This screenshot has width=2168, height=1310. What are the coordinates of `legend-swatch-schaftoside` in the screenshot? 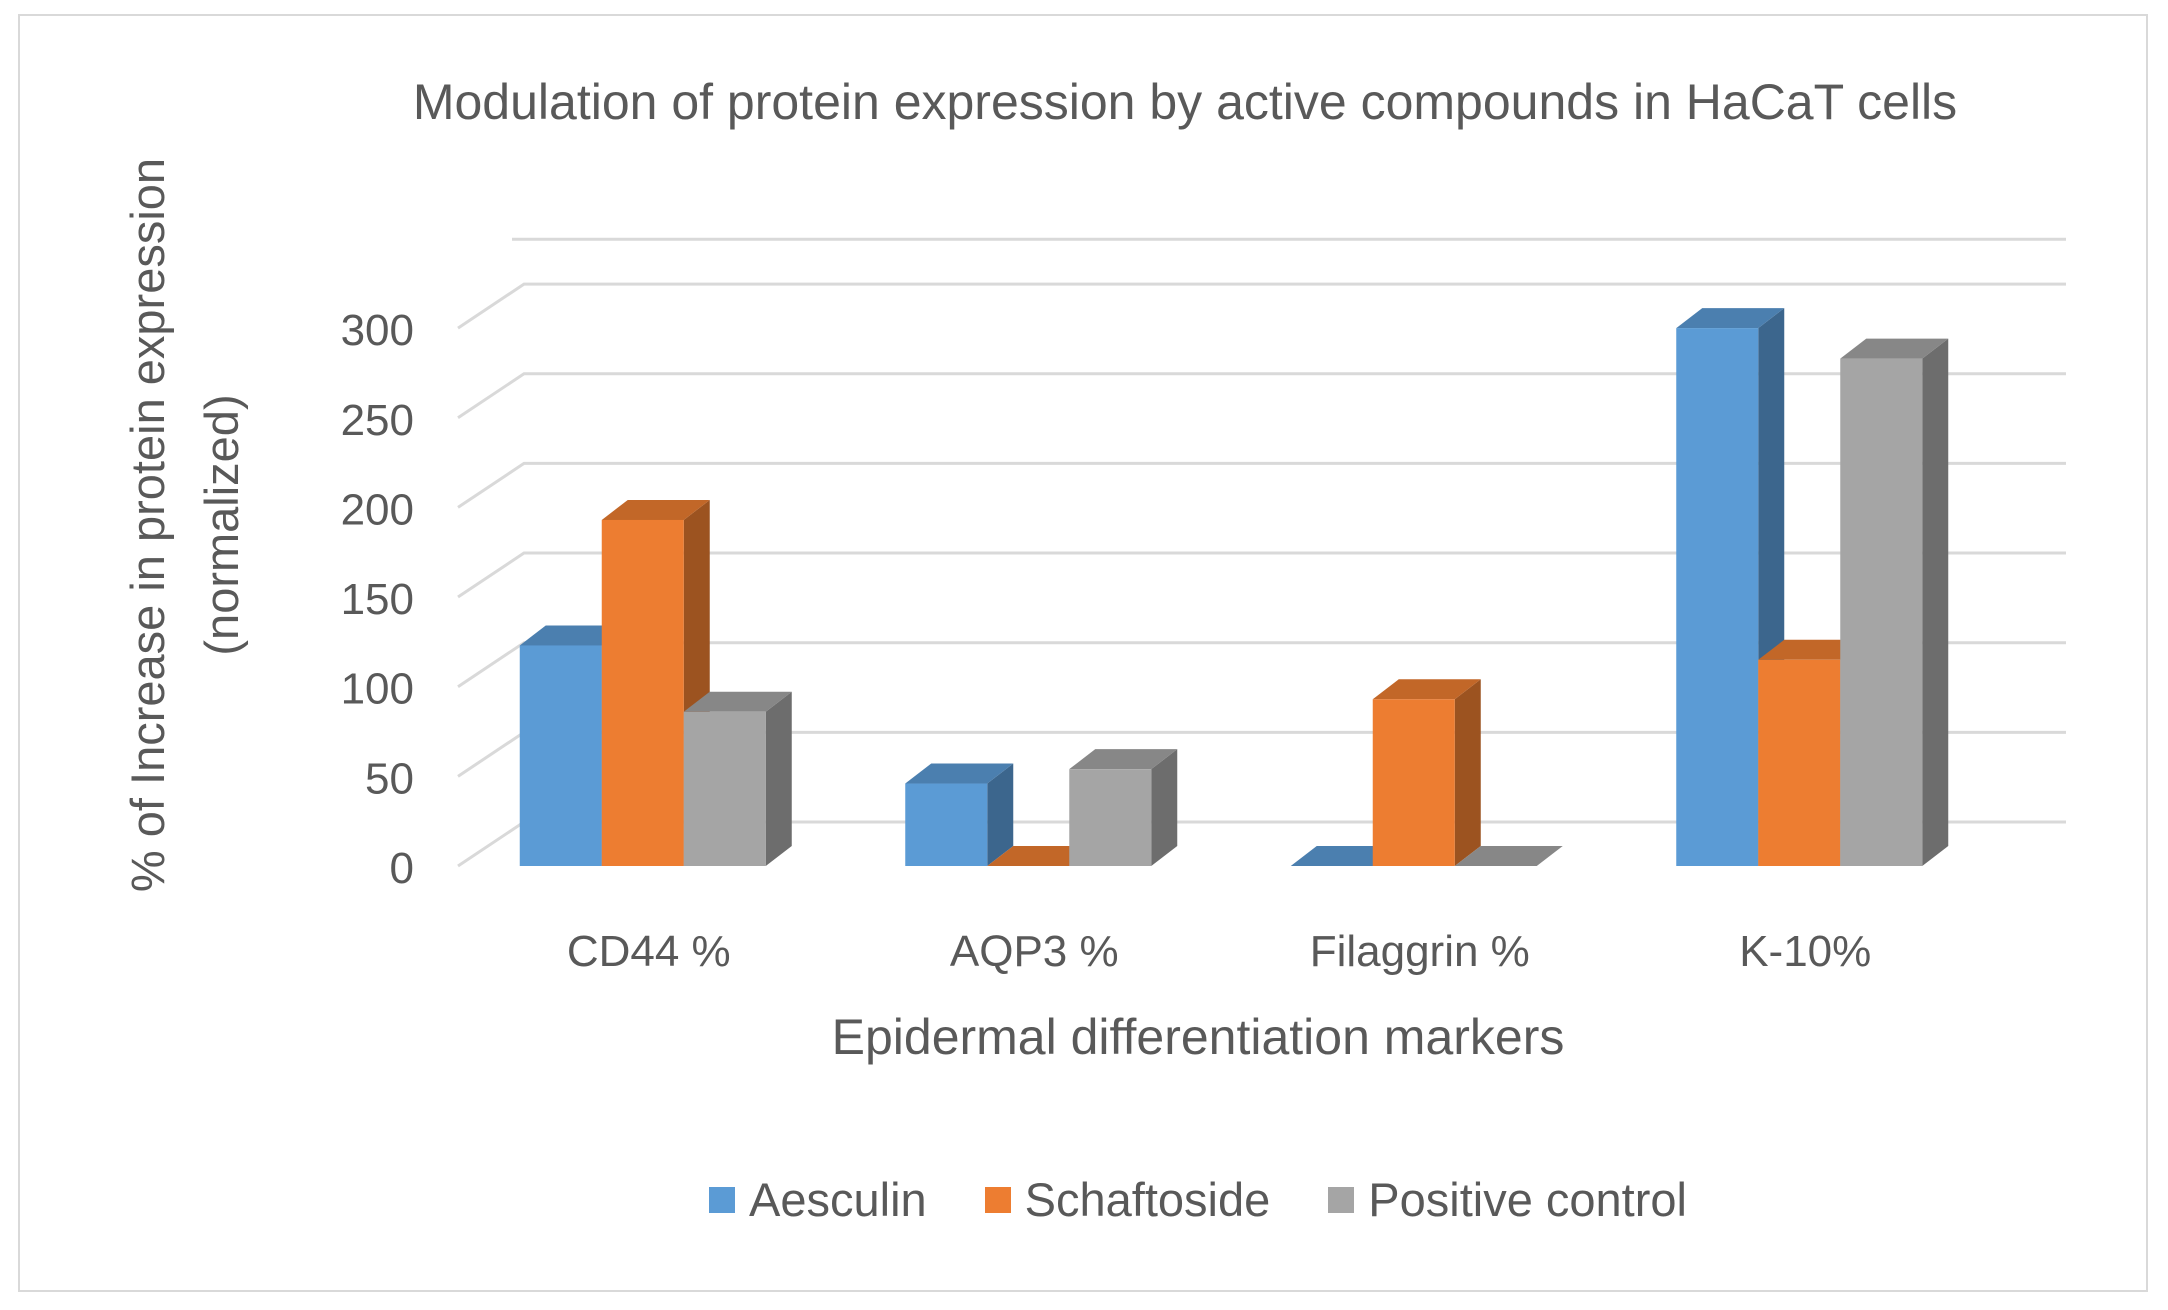 It's located at (997, 1199).